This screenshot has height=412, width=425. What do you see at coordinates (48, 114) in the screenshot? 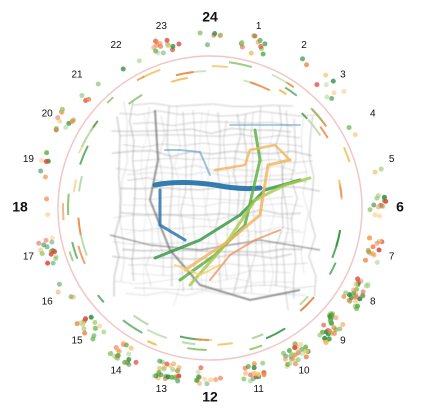
I see `hour-label: 20` at bounding box center [48, 114].